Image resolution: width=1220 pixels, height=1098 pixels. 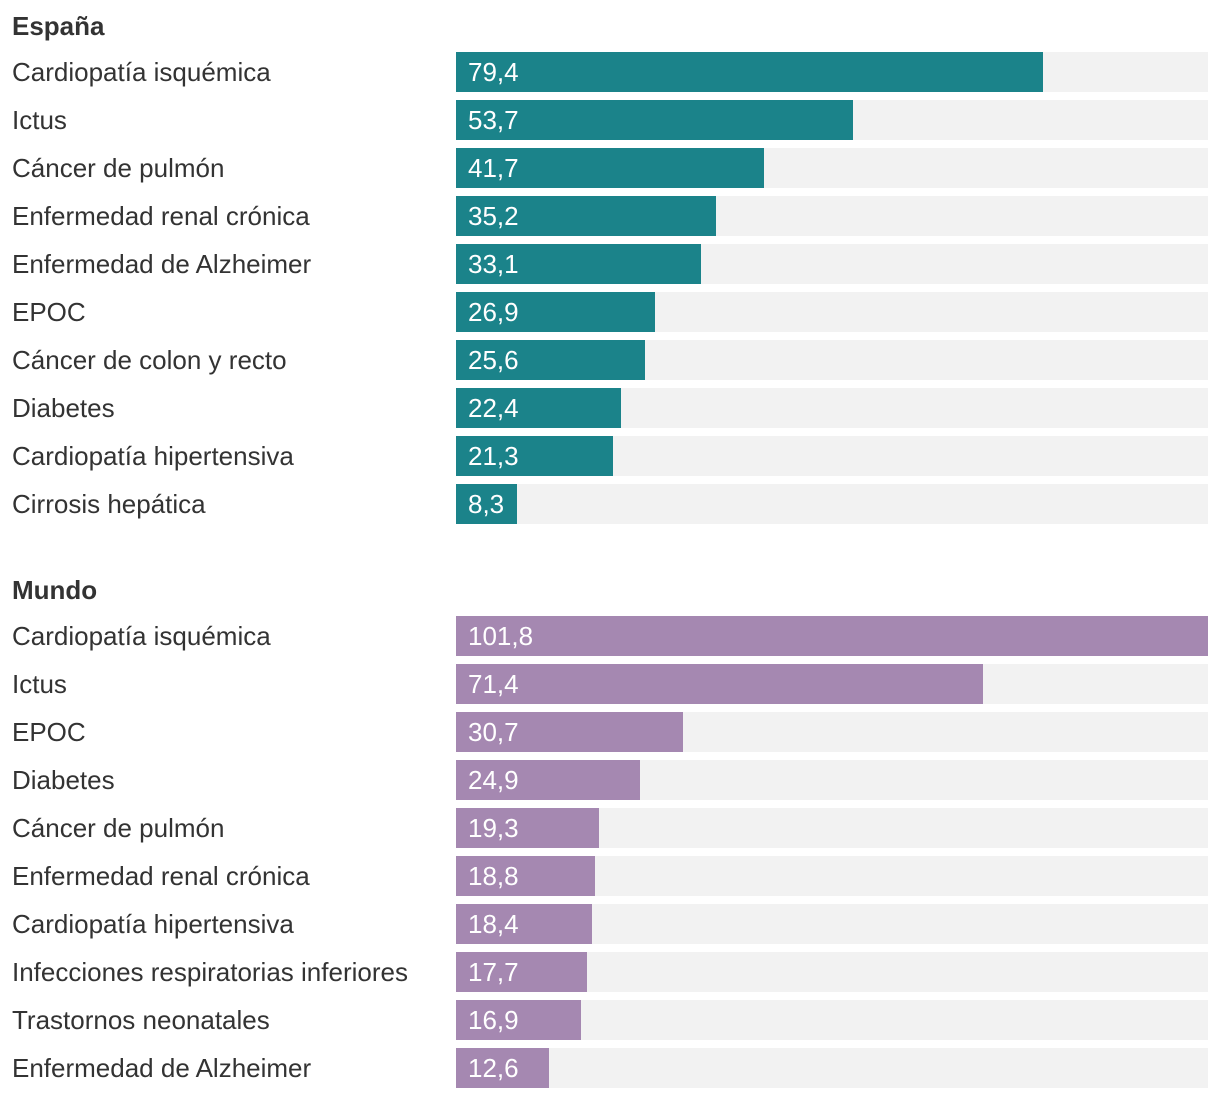 I want to click on bar-track: 33,1, so click(x=832, y=264).